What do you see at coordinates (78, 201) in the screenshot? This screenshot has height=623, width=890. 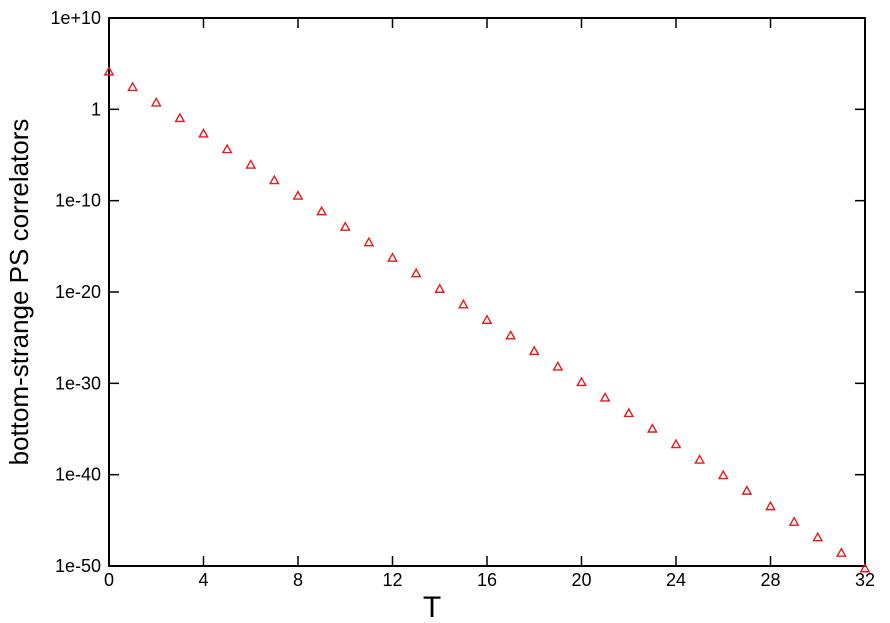 I see `y-tick-label: 1e-10` at bounding box center [78, 201].